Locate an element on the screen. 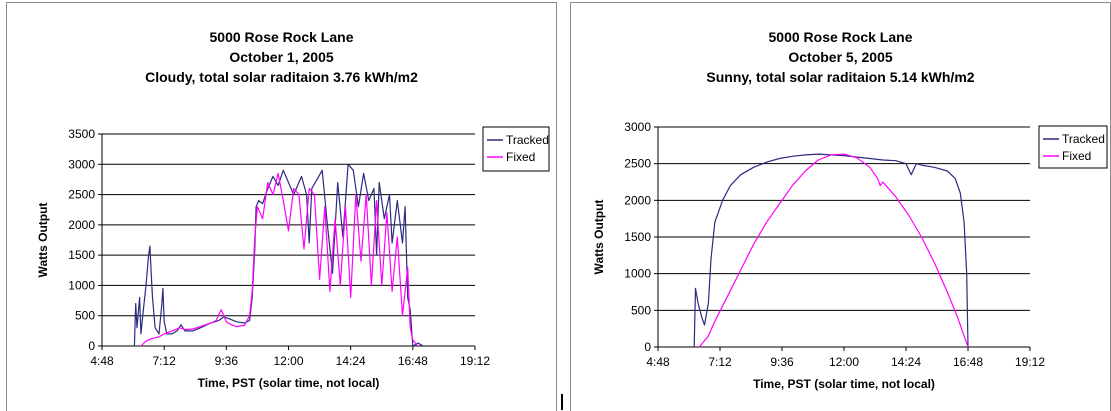 The height and width of the screenshot is (411, 1111). y-tick-label: 3500 is located at coordinates (81, 134).